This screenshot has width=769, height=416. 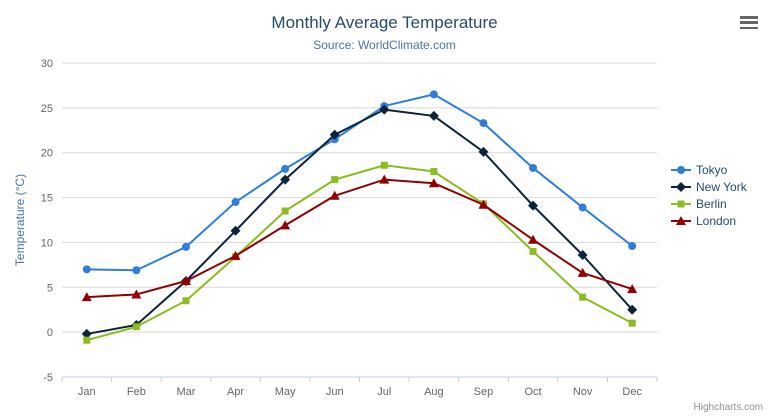 I want to click on x-axis-tick-label: Sep, so click(x=484, y=392).